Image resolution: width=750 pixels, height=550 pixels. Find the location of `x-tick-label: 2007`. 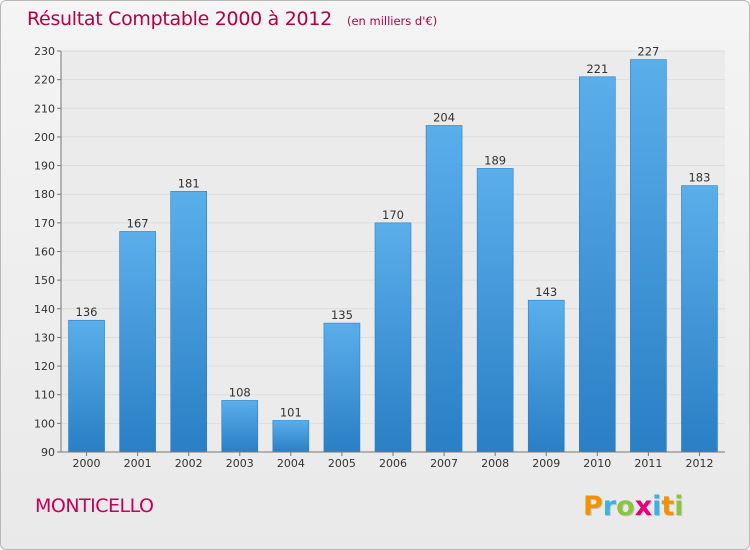

x-tick-label: 2007 is located at coordinates (444, 463).